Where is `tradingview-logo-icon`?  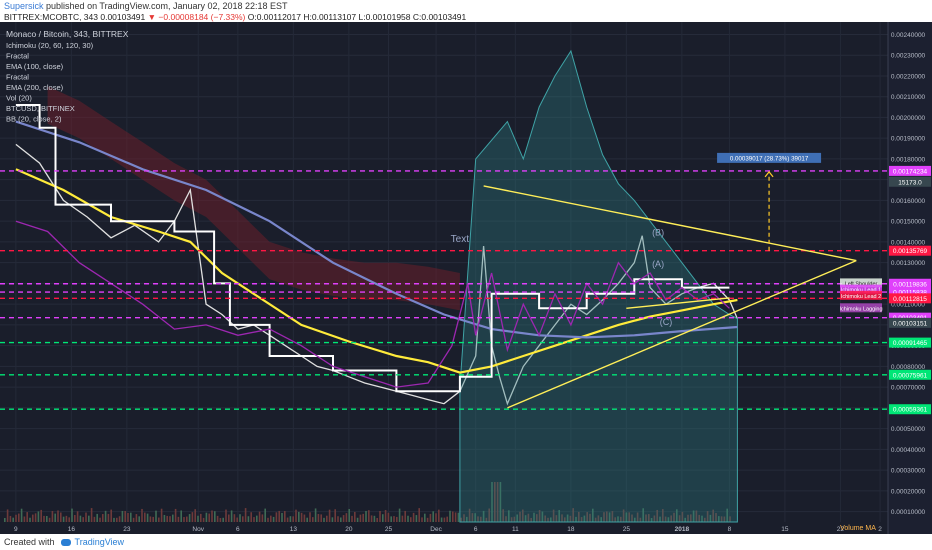
tradingview-logo-icon is located at coordinates (65, 543).